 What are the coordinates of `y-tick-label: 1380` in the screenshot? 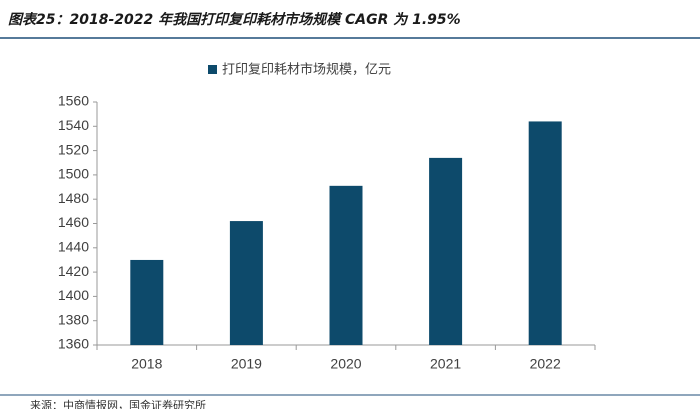 It's located at (73, 319).